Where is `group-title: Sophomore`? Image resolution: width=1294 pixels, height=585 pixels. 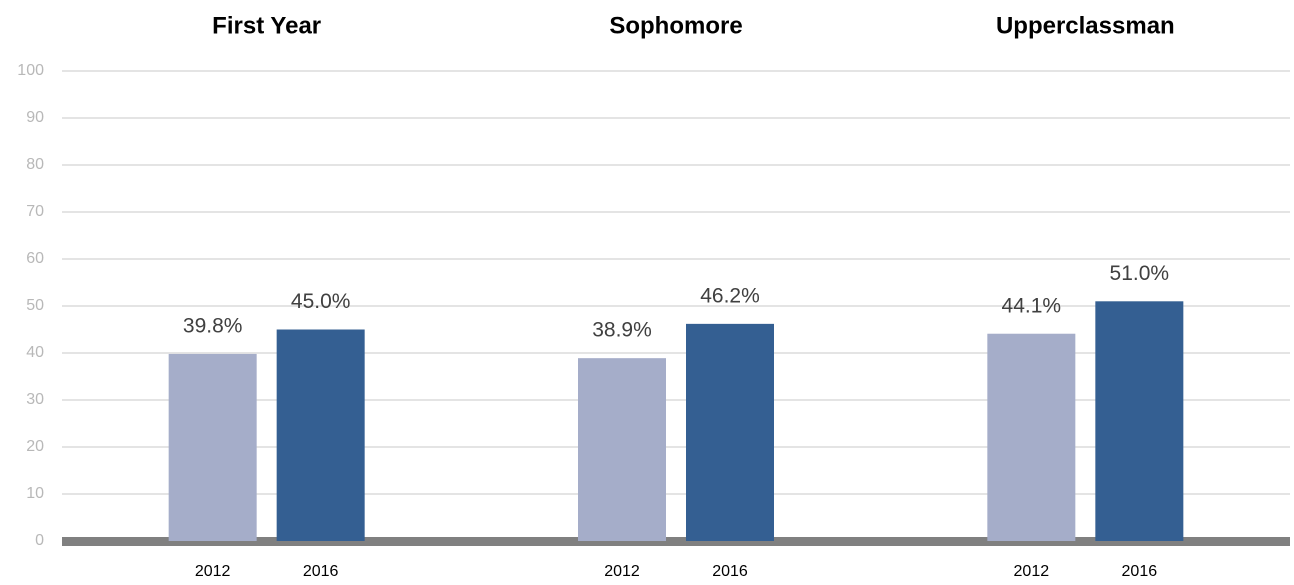 group-title: Sophomore is located at coordinates (675, 25).